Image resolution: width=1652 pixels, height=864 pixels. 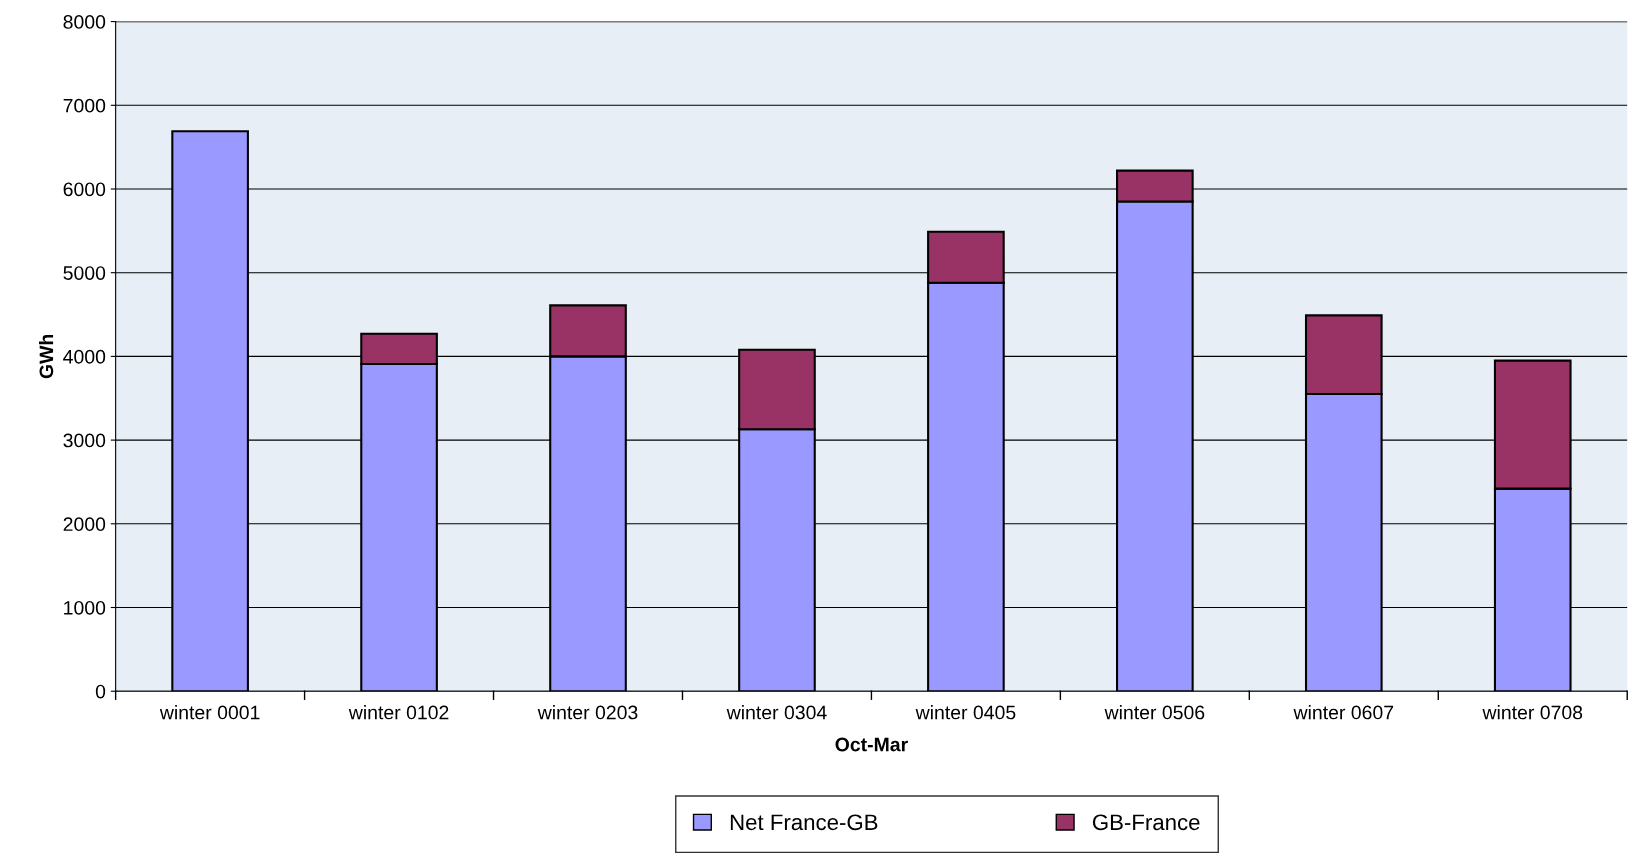 I want to click on y-tick-label: 5000, so click(x=84, y=273).